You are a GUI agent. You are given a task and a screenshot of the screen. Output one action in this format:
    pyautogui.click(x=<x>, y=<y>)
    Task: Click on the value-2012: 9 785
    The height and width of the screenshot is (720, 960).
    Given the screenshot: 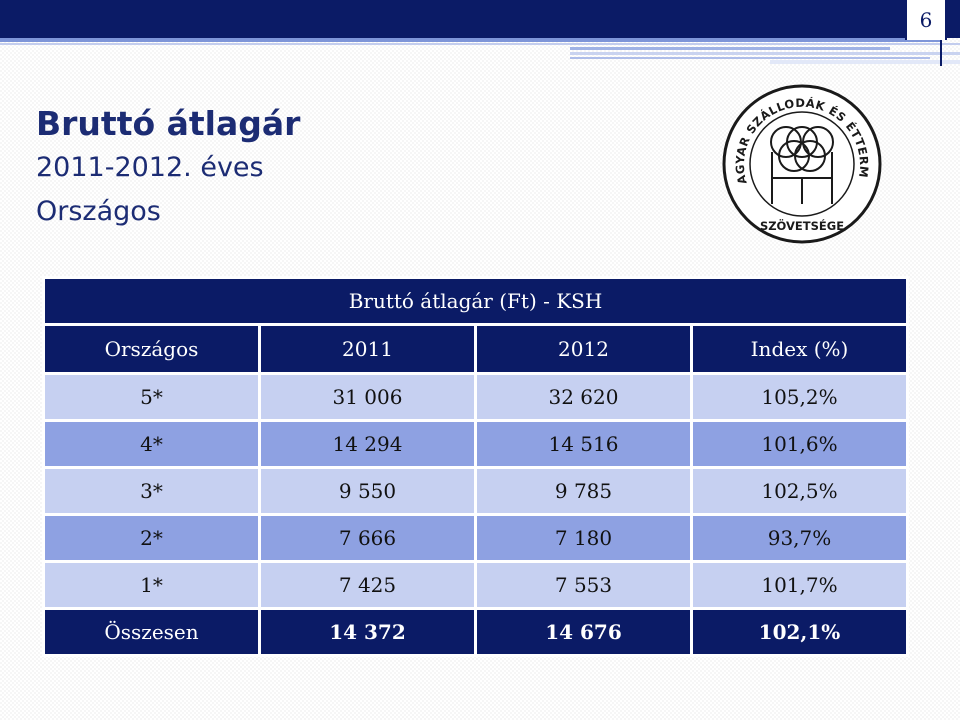 What is the action you would take?
    pyautogui.click(x=583, y=491)
    